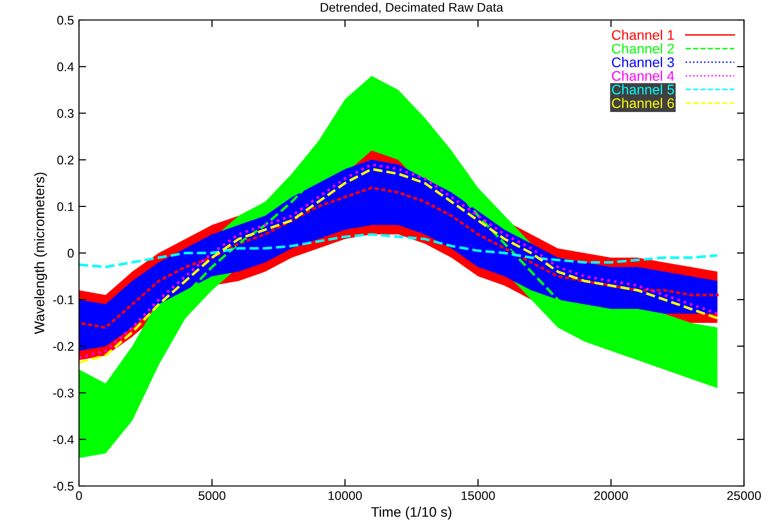  What do you see at coordinates (411, 513) in the screenshot?
I see `x-axis-title: Time (1/10 s)` at bounding box center [411, 513].